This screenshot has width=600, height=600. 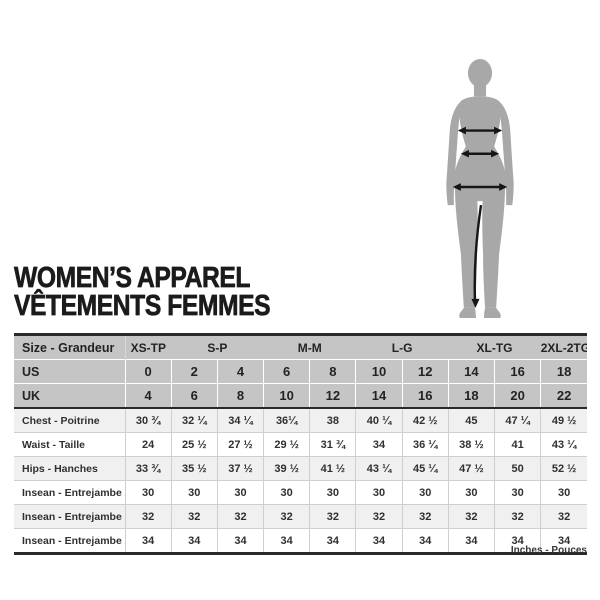 I want to click on measure-cell: 49 ½, so click(x=563, y=420).